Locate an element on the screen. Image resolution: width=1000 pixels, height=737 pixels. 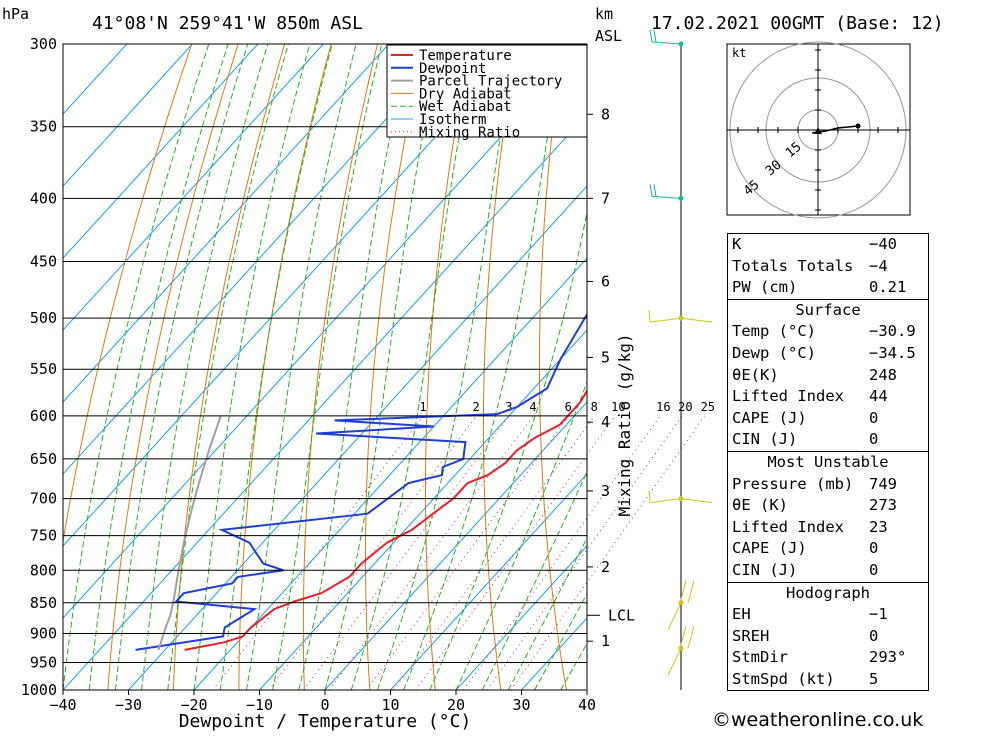
mixing-ratio-label: 25 is located at coordinates (708, 407).